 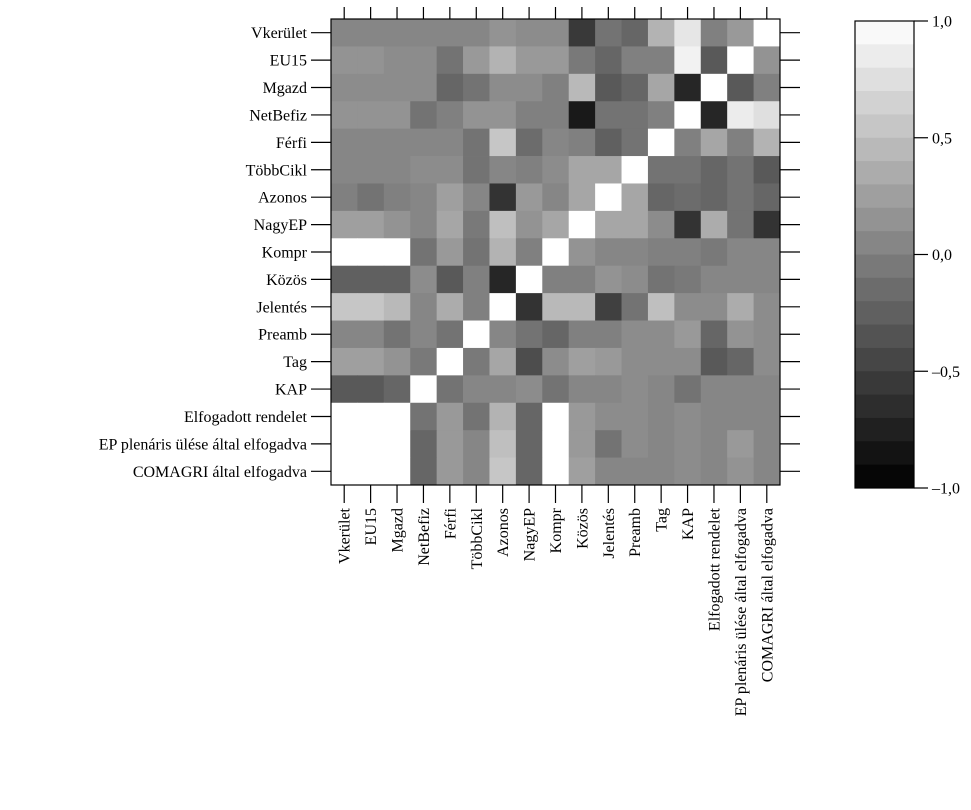 What do you see at coordinates (280, 225) in the screenshot?
I see `y-tick-label: NagyEP` at bounding box center [280, 225].